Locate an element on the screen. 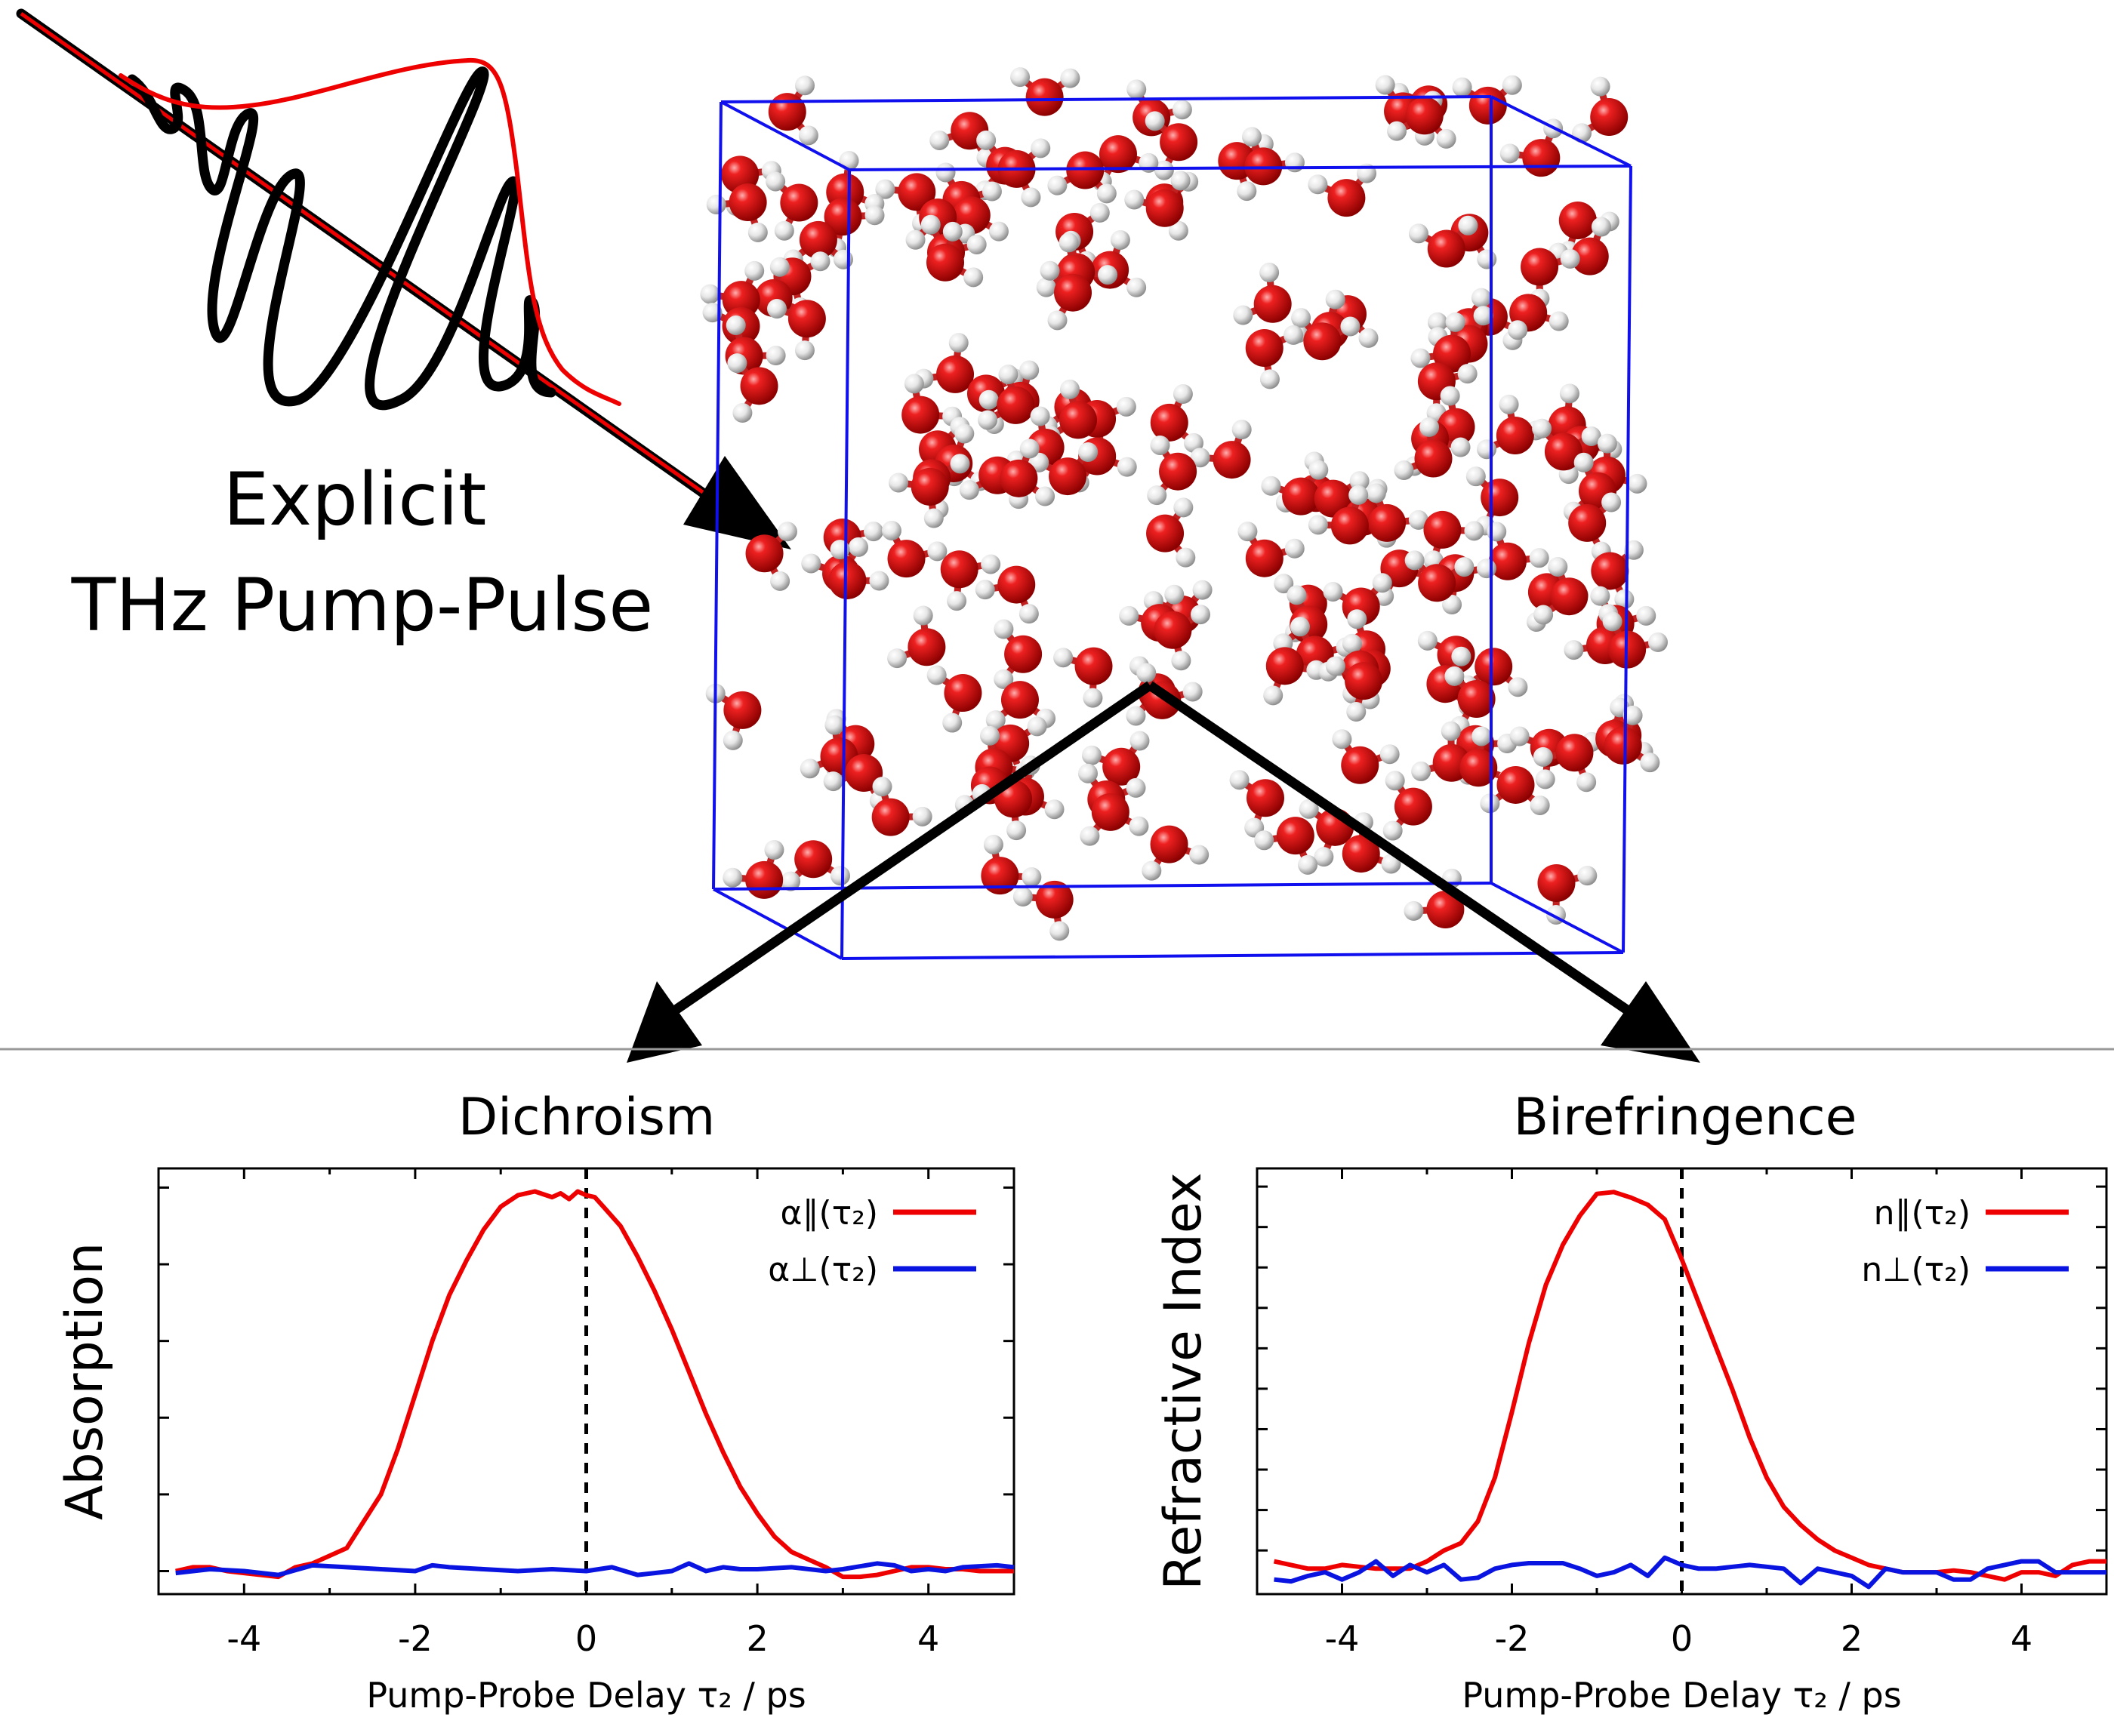  x-tick-label: 0 is located at coordinates (586, 1638).